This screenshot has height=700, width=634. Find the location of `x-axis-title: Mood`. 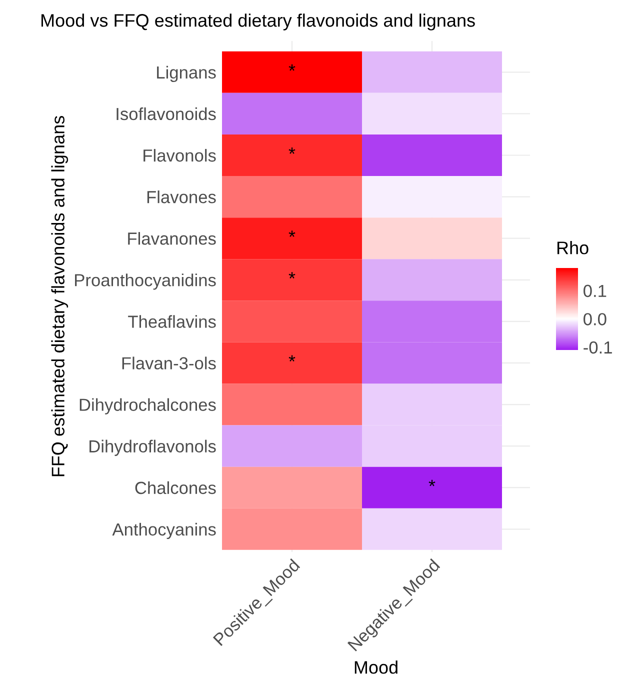

x-axis-title: Mood is located at coordinates (376, 667).